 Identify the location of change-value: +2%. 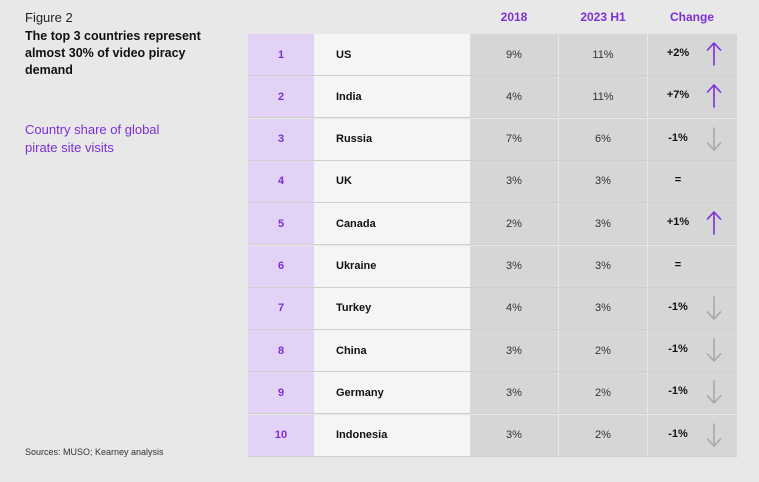
(678, 53).